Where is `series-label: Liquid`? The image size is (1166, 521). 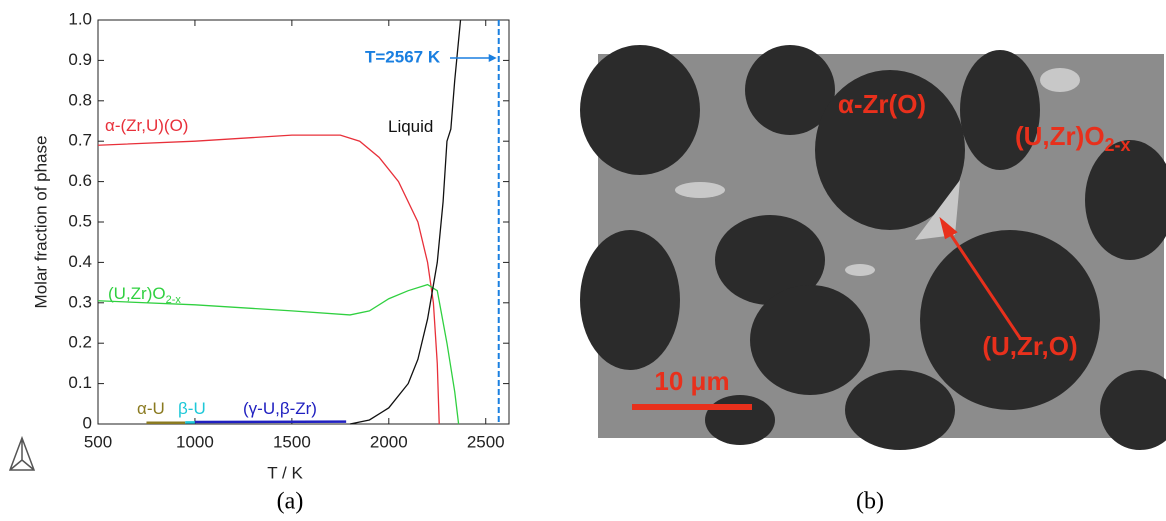
series-label: Liquid is located at coordinates (410, 126).